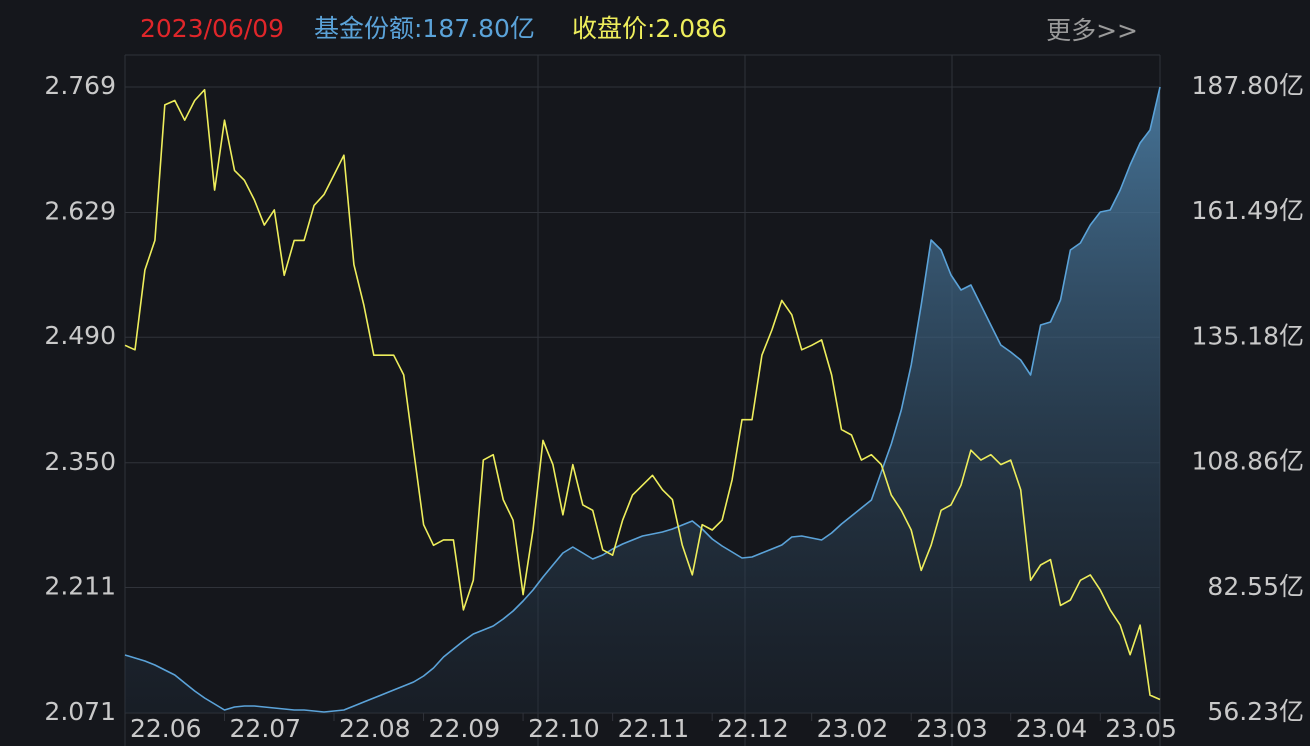  Describe the element at coordinates (1248, 210) in the screenshot. I see `y2-tick-label: 161.49亿` at that location.